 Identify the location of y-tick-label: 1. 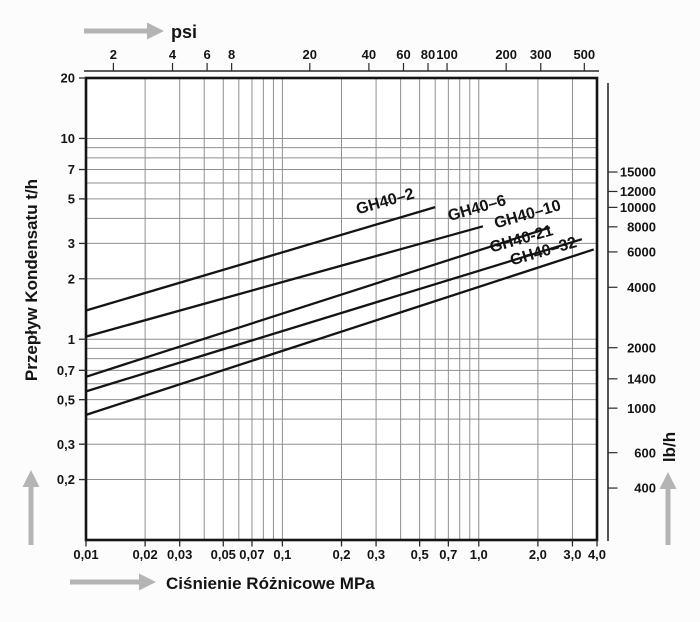
(71, 339).